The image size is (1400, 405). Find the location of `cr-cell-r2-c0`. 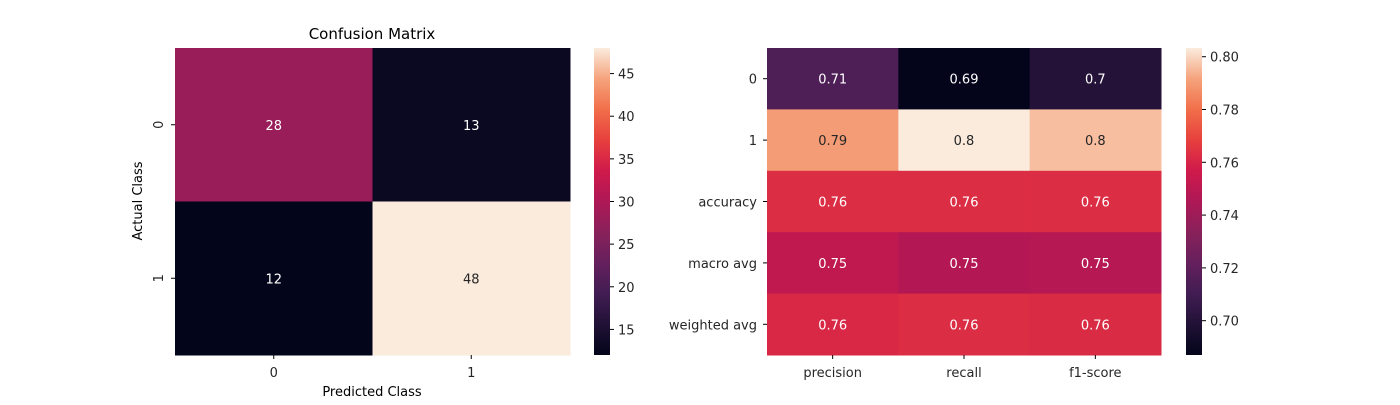

cr-cell-r2-c0 is located at coordinates (833, 201).